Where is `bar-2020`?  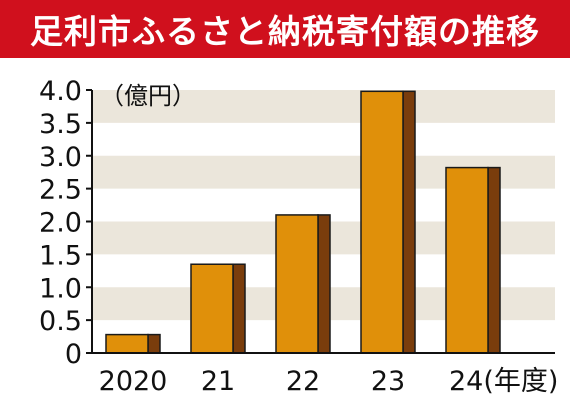
bar-2020 is located at coordinates (133, 343).